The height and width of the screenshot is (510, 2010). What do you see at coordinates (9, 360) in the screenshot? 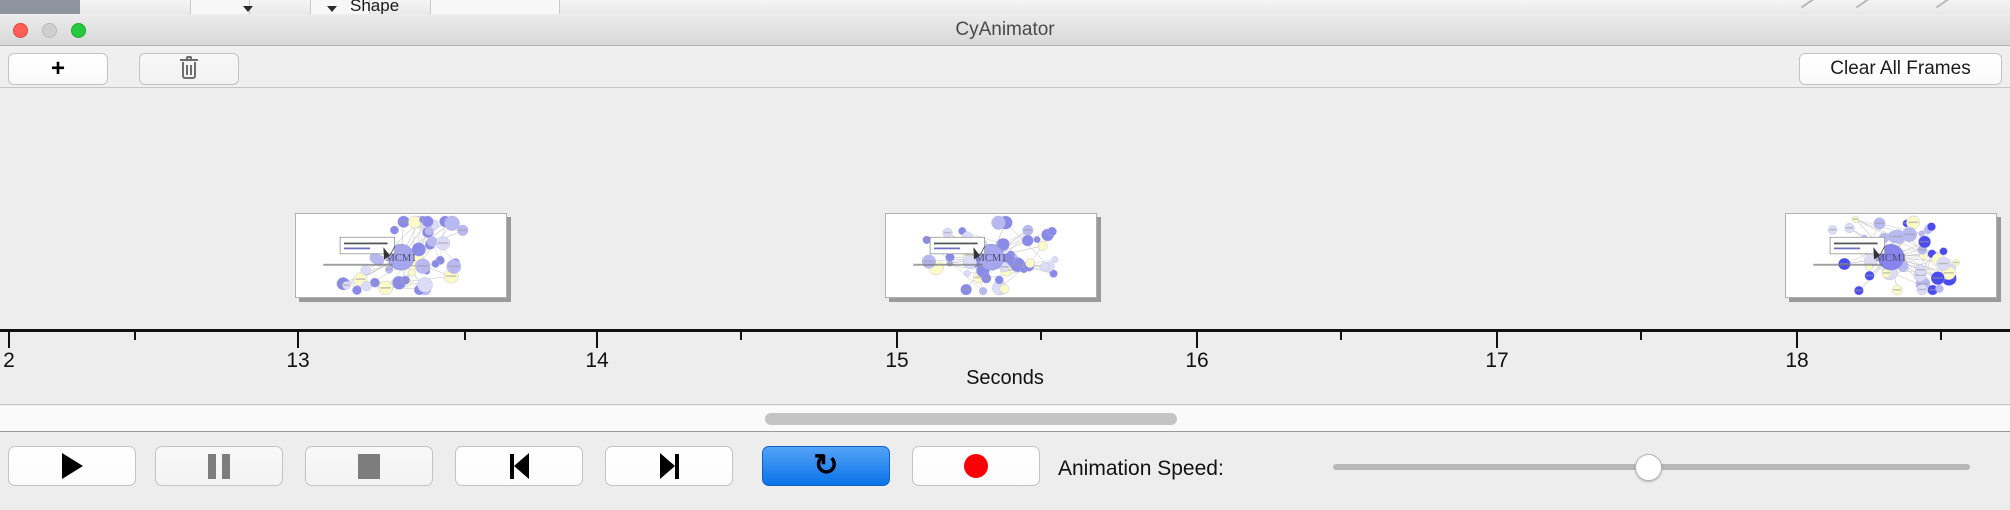
I see `ruler-tick-label: 2` at bounding box center [9, 360].